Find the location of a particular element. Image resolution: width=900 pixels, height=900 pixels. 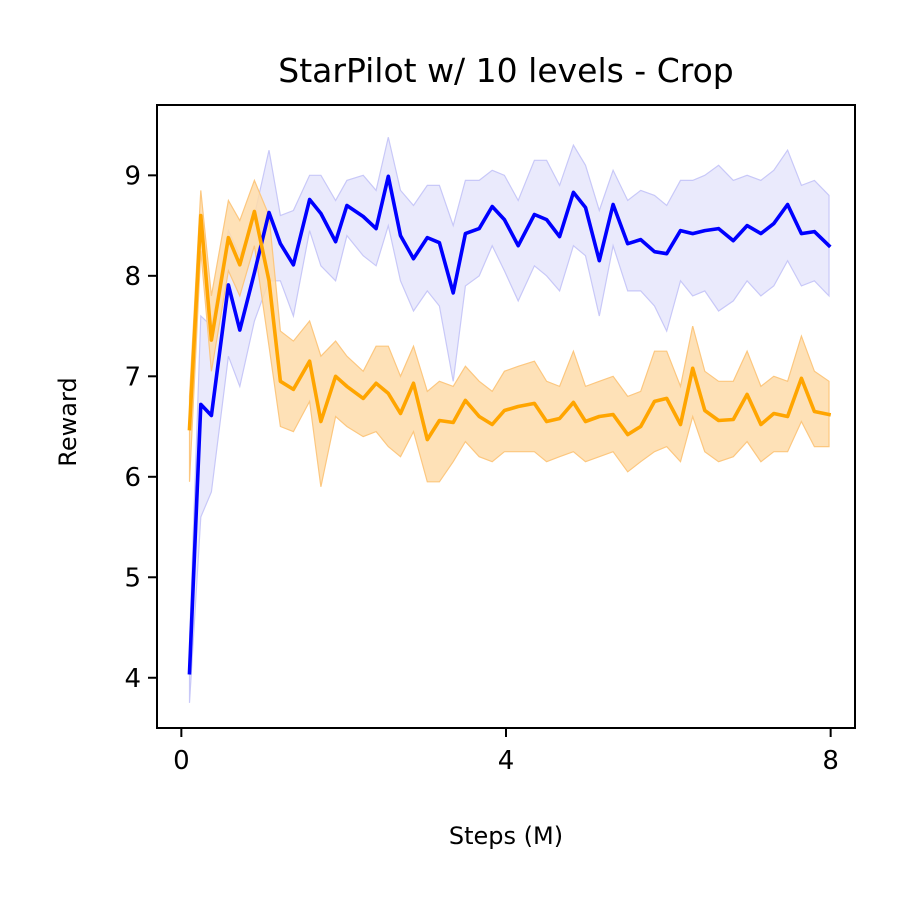

x-tick-label: 0 is located at coordinates (181, 761).